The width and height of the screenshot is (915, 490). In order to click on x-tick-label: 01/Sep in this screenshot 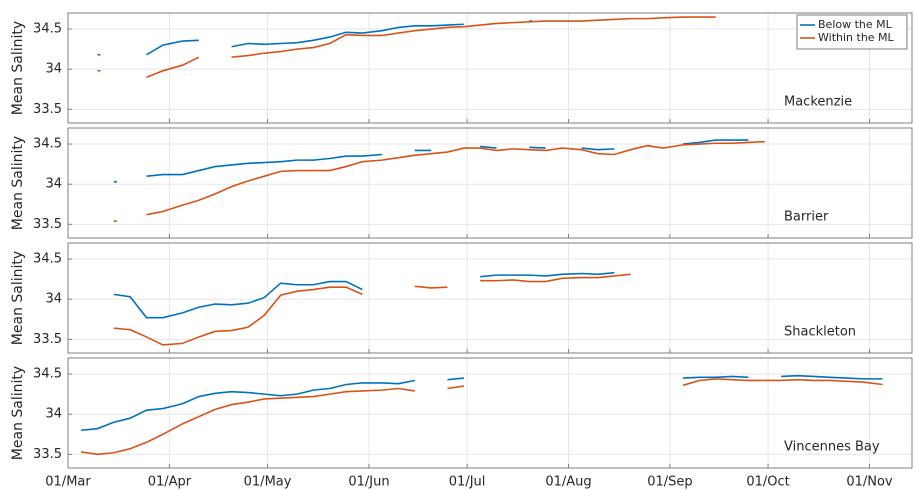, I will do `click(669, 482)`.